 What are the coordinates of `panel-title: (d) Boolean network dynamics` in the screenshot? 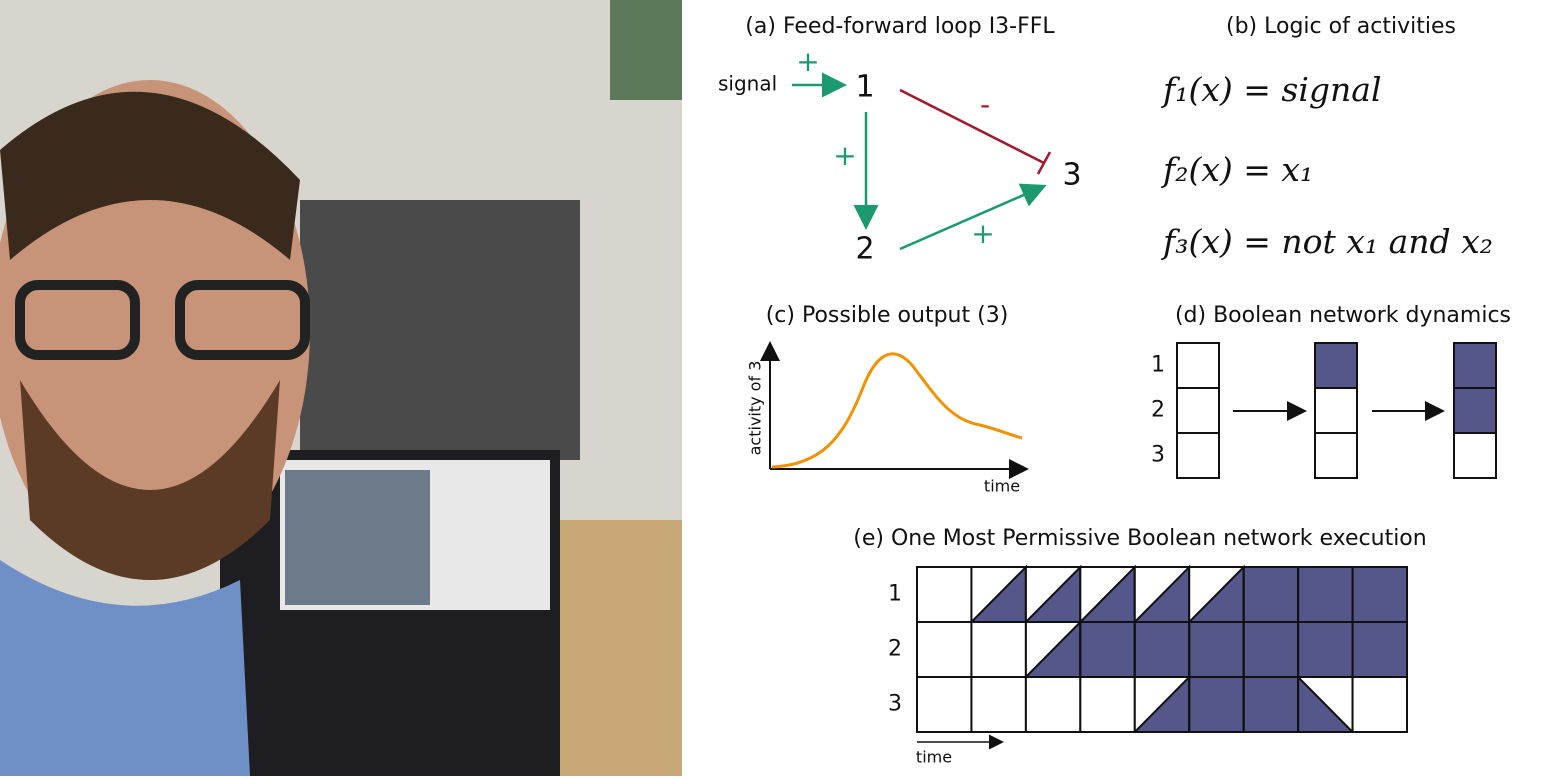 It's located at (1343, 315).